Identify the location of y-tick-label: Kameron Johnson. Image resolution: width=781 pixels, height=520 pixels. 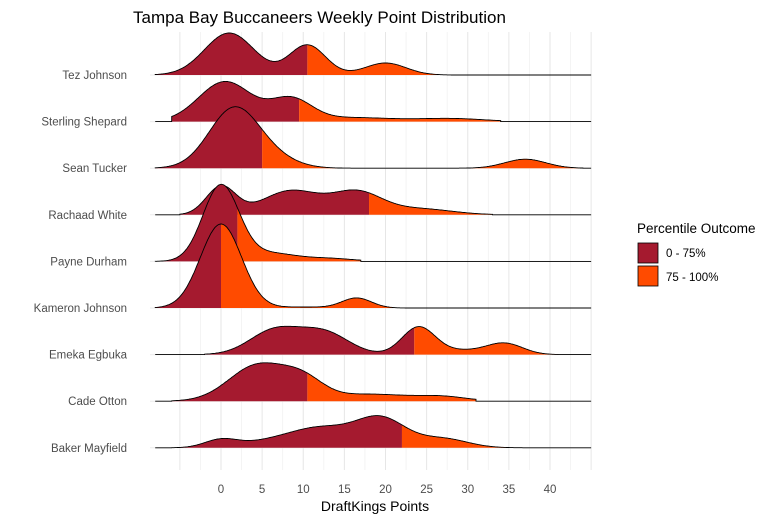
(80, 309).